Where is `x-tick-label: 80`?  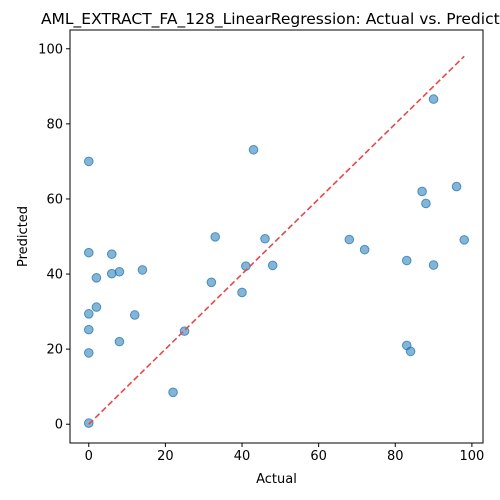
x-tick-label: 80 is located at coordinates (395, 456).